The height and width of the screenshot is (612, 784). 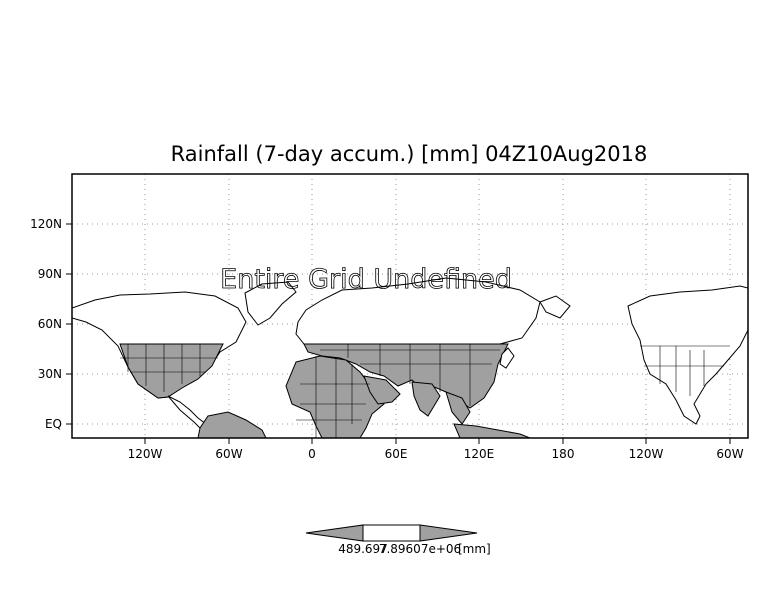 What do you see at coordinates (448, 533) in the screenshot?
I see `colorbar-high-arrow` at bounding box center [448, 533].